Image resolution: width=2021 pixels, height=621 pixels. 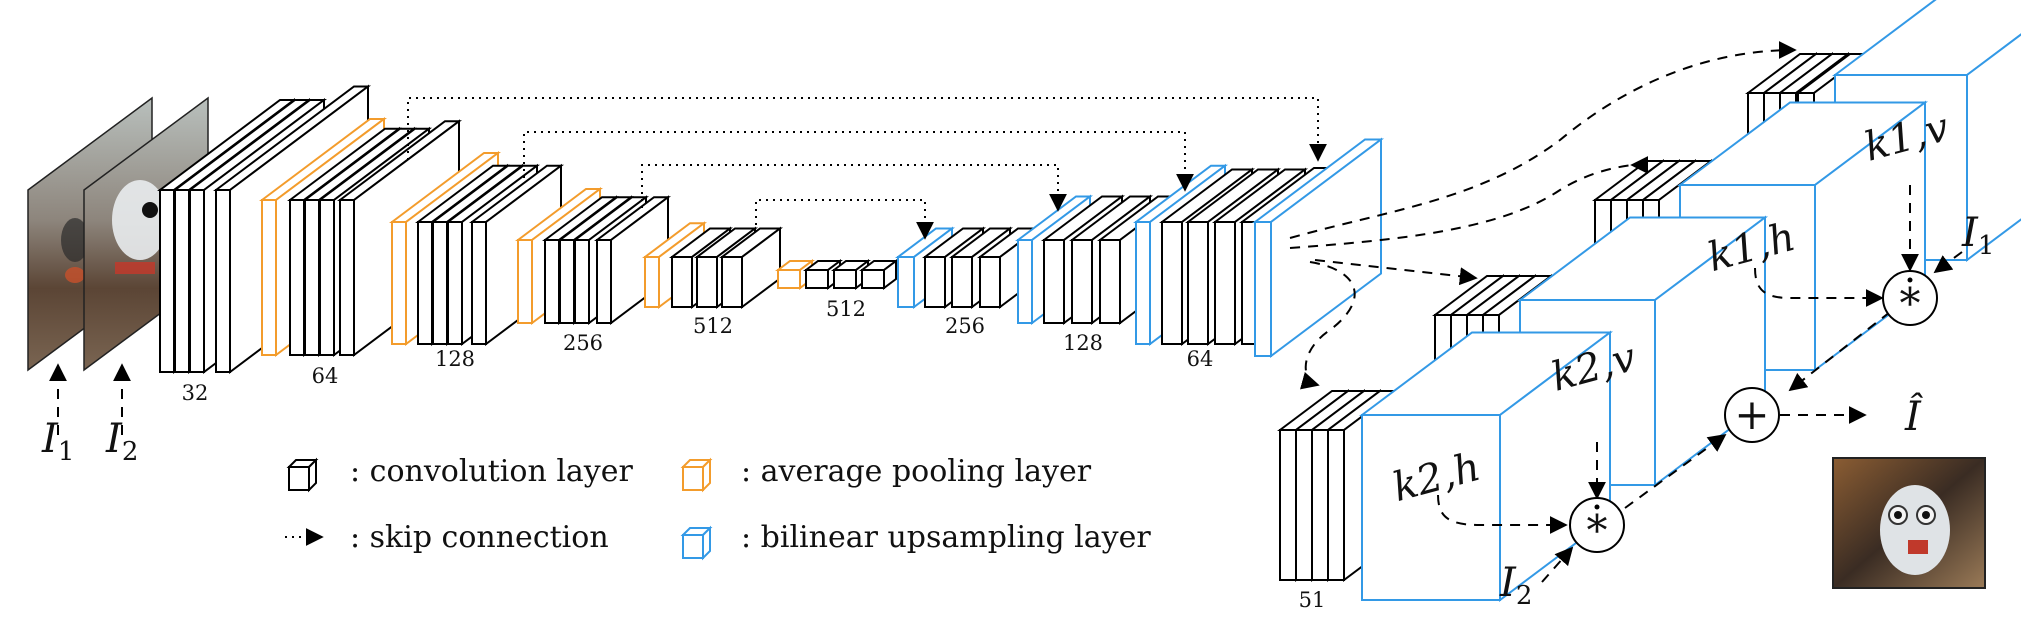 I want to click on conv-operator-top: *, so click(x=1910, y=299).